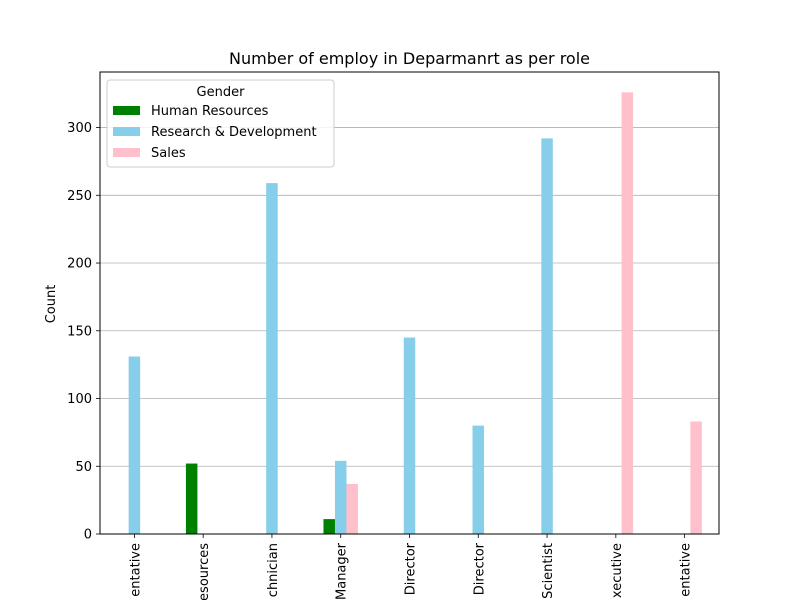 The height and width of the screenshot is (600, 800). I want to click on x-tick-label: xecutive, so click(617, 570).